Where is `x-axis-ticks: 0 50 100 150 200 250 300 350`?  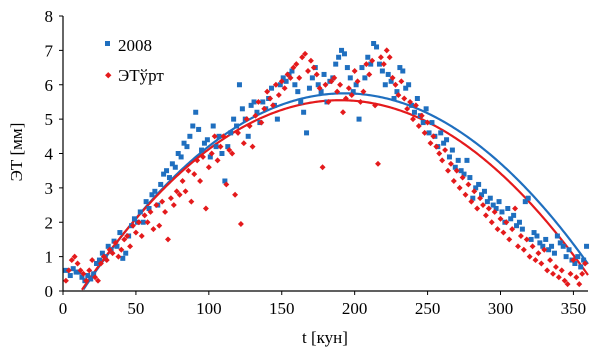
x-axis-ticks: 0 50 100 150 200 250 300 350 is located at coordinates (322, 304).